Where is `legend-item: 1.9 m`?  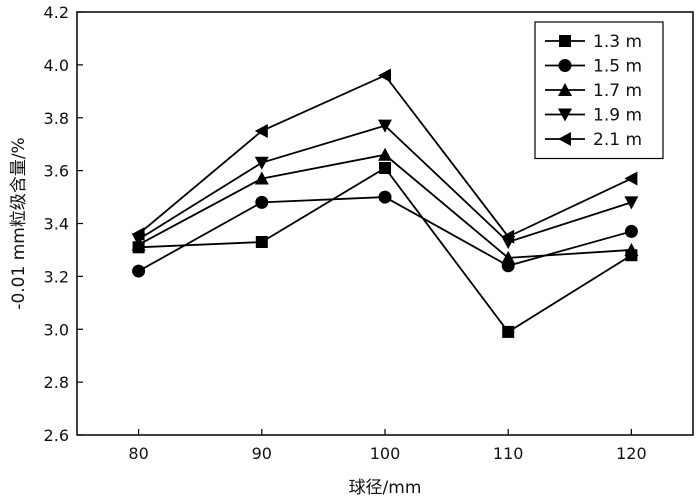 legend-item: 1.9 m is located at coordinates (593, 116).